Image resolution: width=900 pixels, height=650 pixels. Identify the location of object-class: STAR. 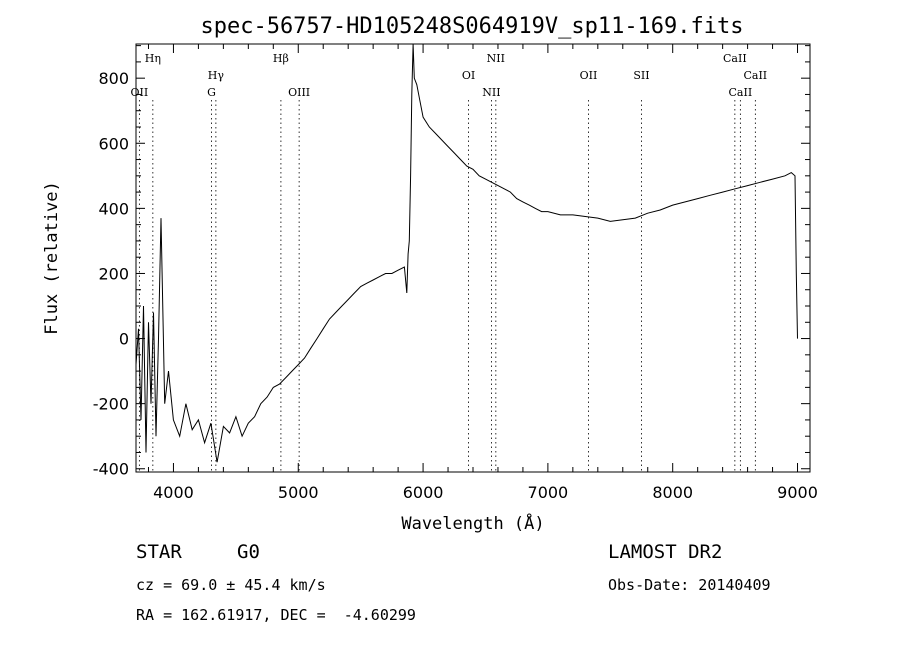
(159, 552).